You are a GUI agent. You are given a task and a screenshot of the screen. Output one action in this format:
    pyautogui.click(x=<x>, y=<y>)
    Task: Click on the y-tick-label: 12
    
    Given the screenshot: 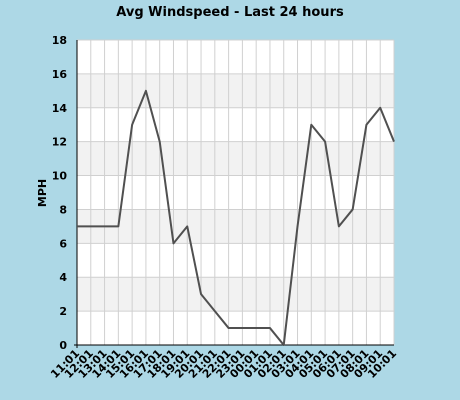 What is the action you would take?
    pyautogui.click(x=59, y=142)
    